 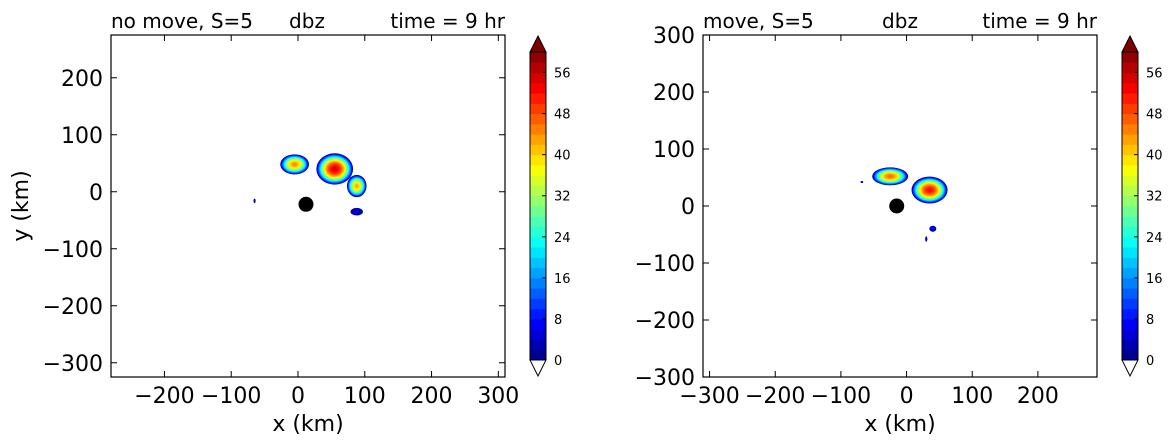 I want to click on y-tick-label: 100, so click(x=82, y=136).